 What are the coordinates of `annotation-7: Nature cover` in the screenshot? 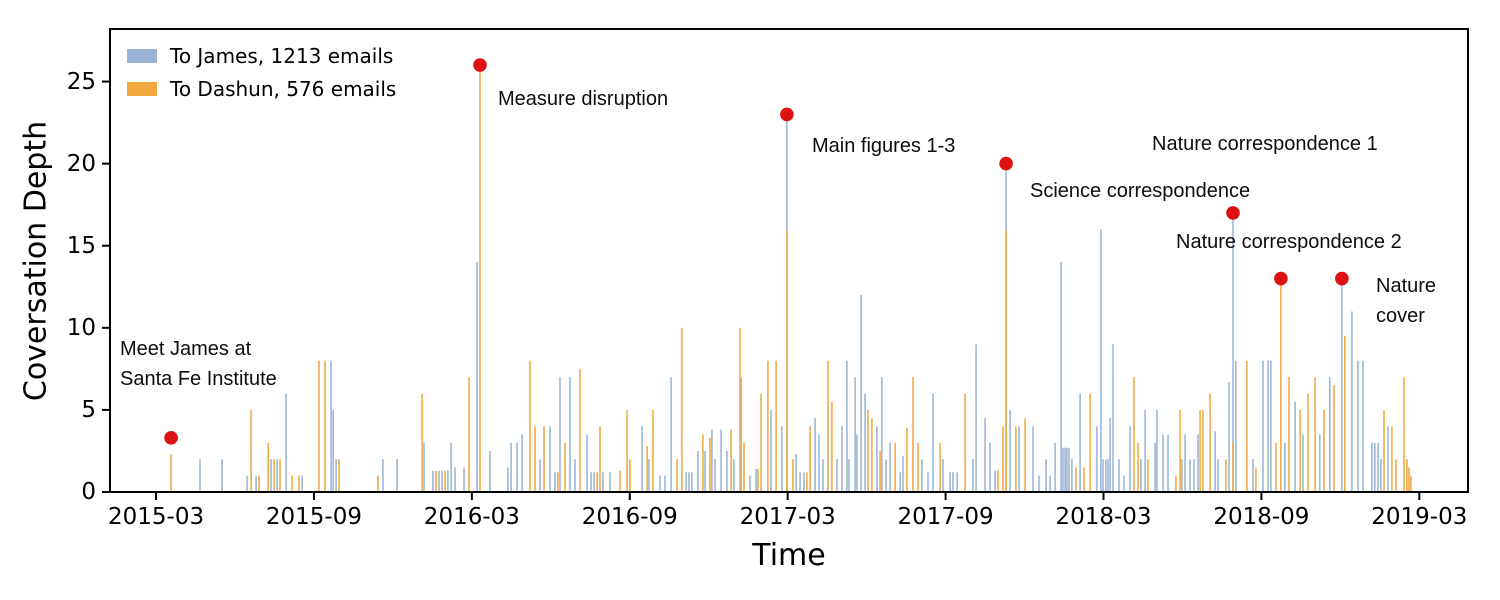 It's located at (1406, 301).